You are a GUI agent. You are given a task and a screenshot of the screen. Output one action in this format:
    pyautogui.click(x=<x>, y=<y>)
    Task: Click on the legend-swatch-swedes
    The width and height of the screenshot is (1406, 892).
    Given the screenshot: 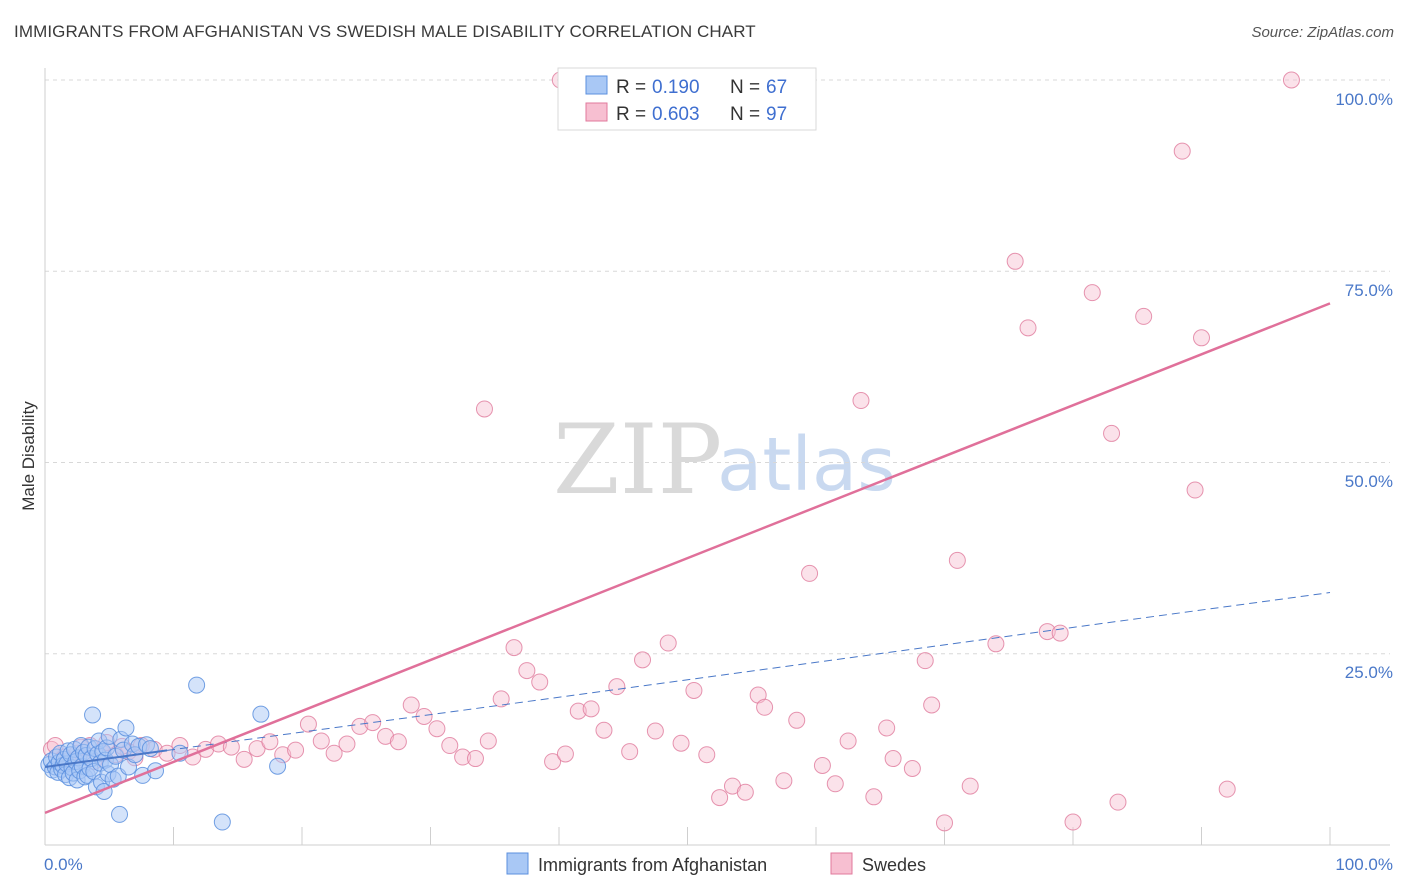 What is the action you would take?
    pyautogui.click(x=596, y=112)
    